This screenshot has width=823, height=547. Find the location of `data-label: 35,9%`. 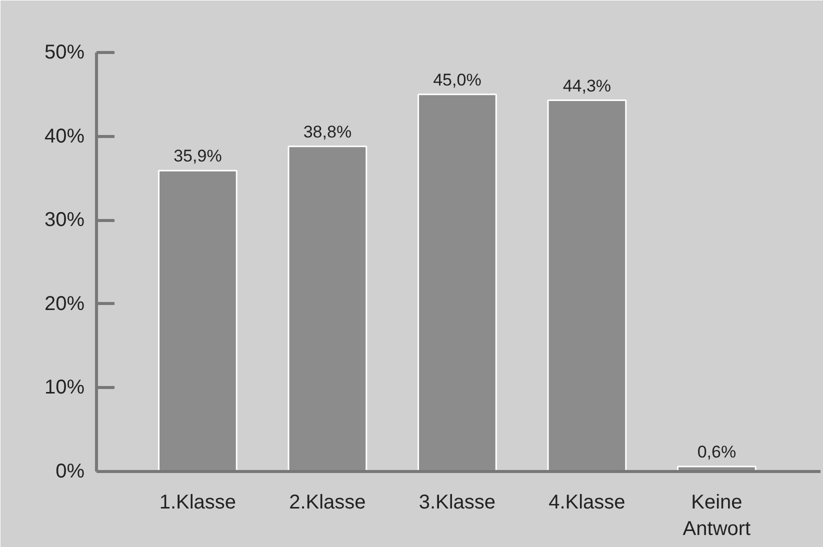

data-label: 35,9% is located at coordinates (198, 156).